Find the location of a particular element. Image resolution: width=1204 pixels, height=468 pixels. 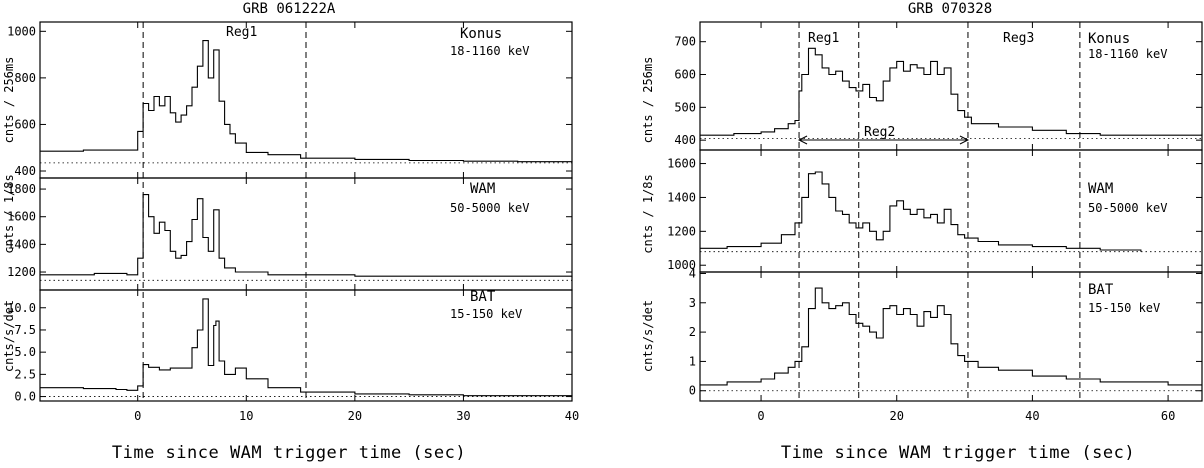

y-tick-label: 3 is located at coordinates (692, 303).